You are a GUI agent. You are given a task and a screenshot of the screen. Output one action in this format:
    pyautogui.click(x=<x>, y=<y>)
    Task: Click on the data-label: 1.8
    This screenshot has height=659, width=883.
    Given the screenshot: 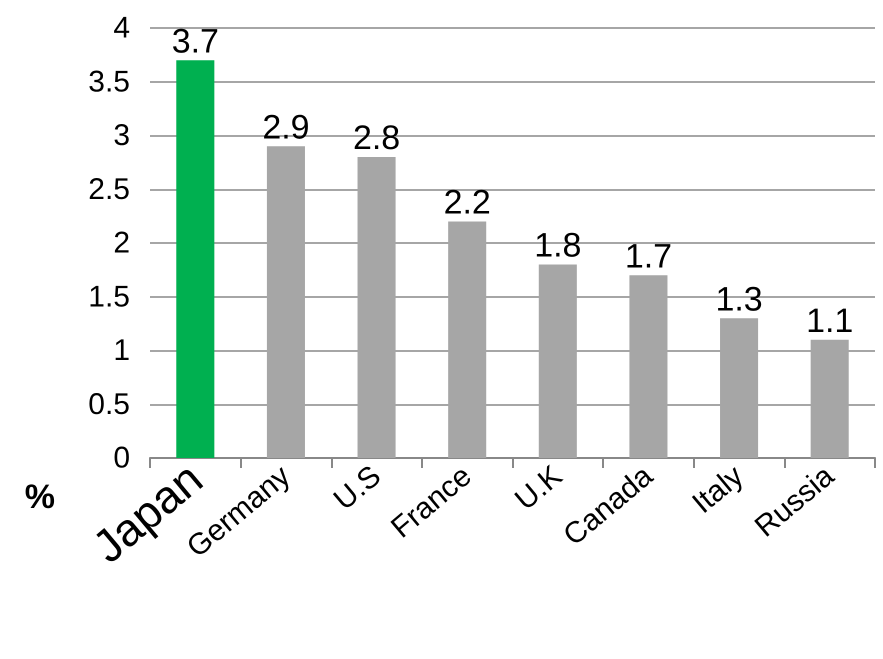 What is the action you would take?
    pyautogui.click(x=558, y=245)
    